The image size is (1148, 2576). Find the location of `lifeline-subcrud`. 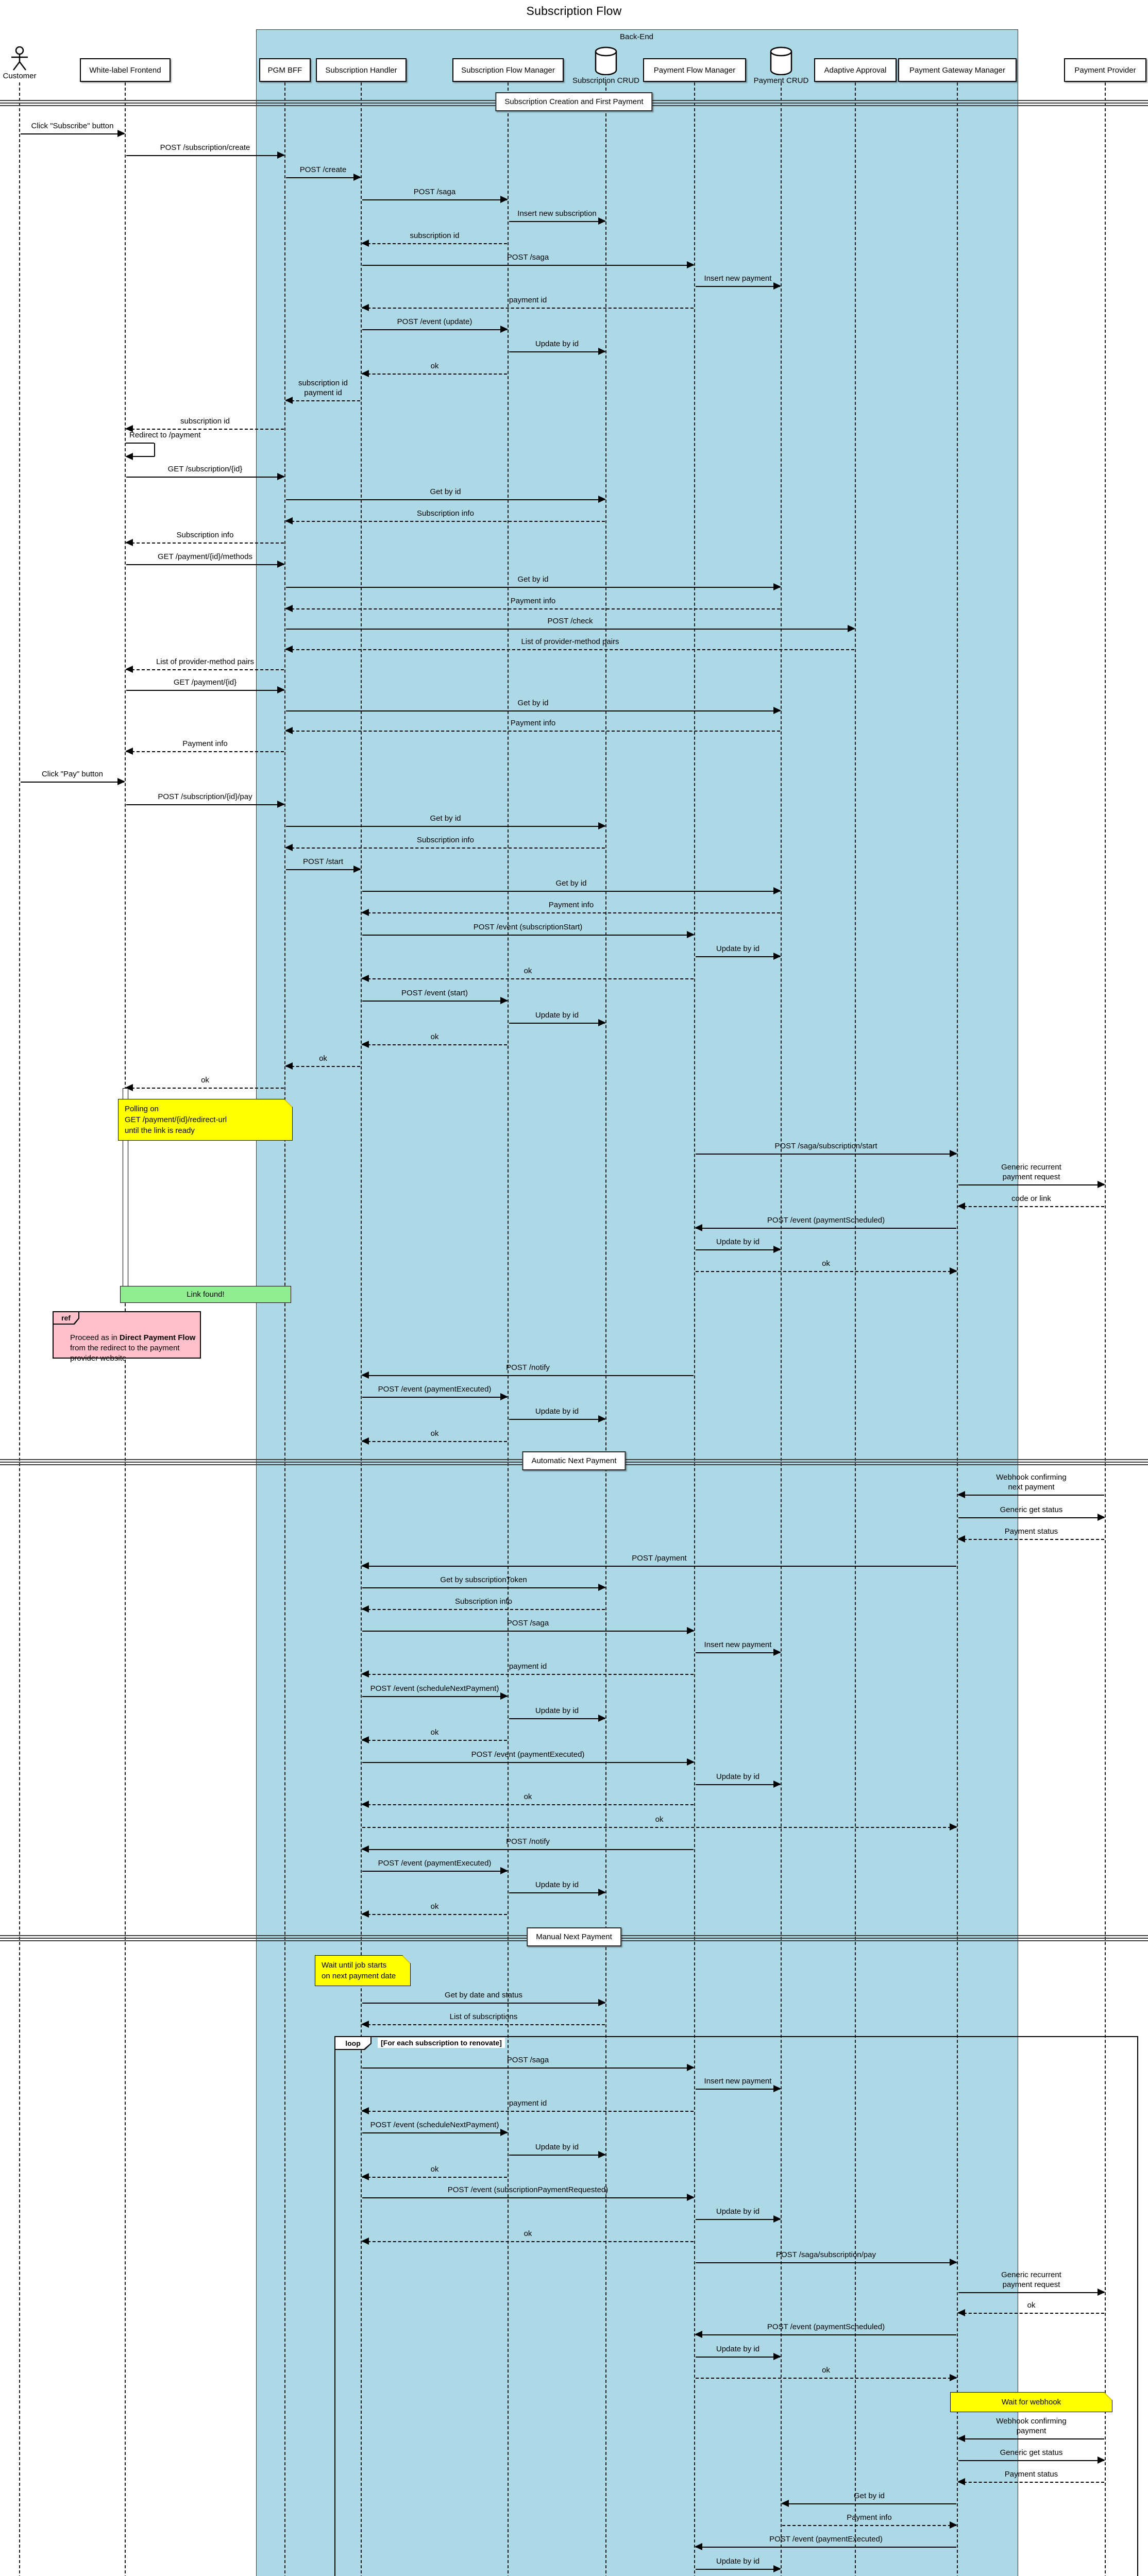

lifeline-subcrud is located at coordinates (605, 1329).